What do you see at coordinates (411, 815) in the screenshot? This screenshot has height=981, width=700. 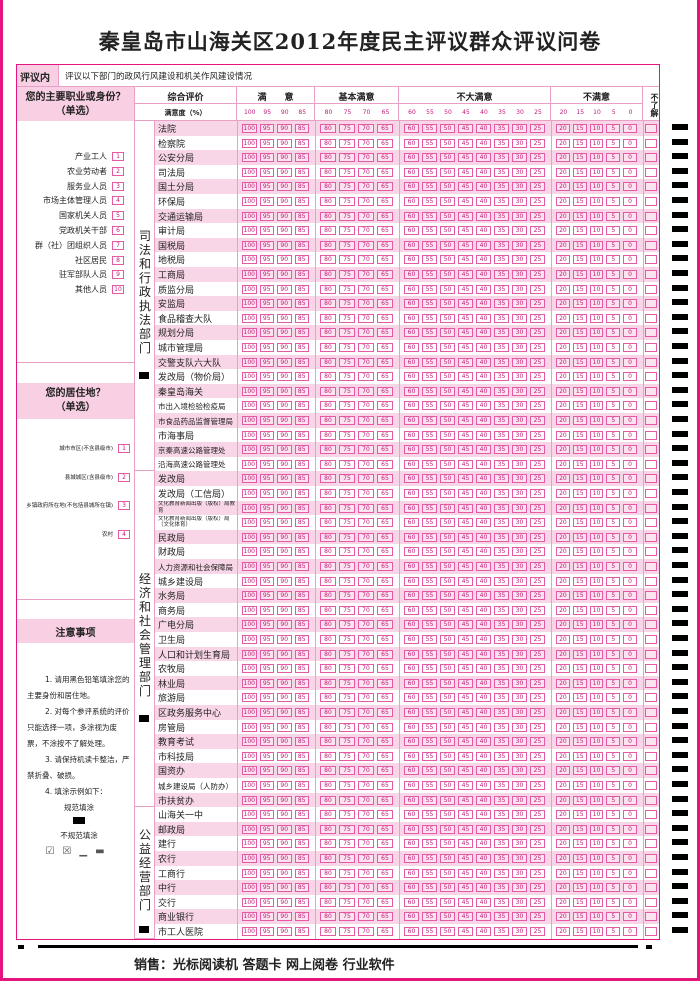 I see `score-bubble-60: 60` at bounding box center [411, 815].